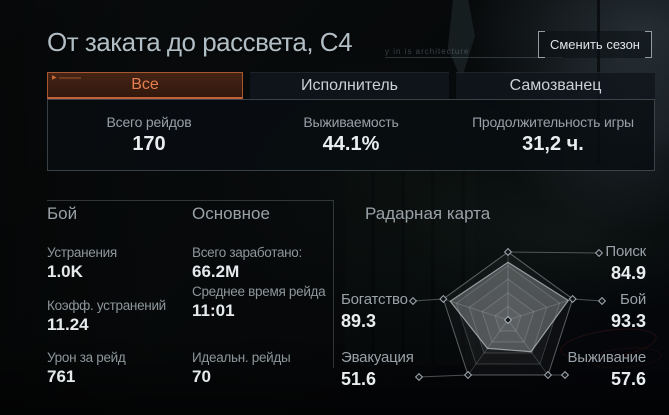 The image size is (669, 415). What do you see at coordinates (70, 78) in the screenshot?
I see `active-tab-marker-streak` at bounding box center [70, 78].